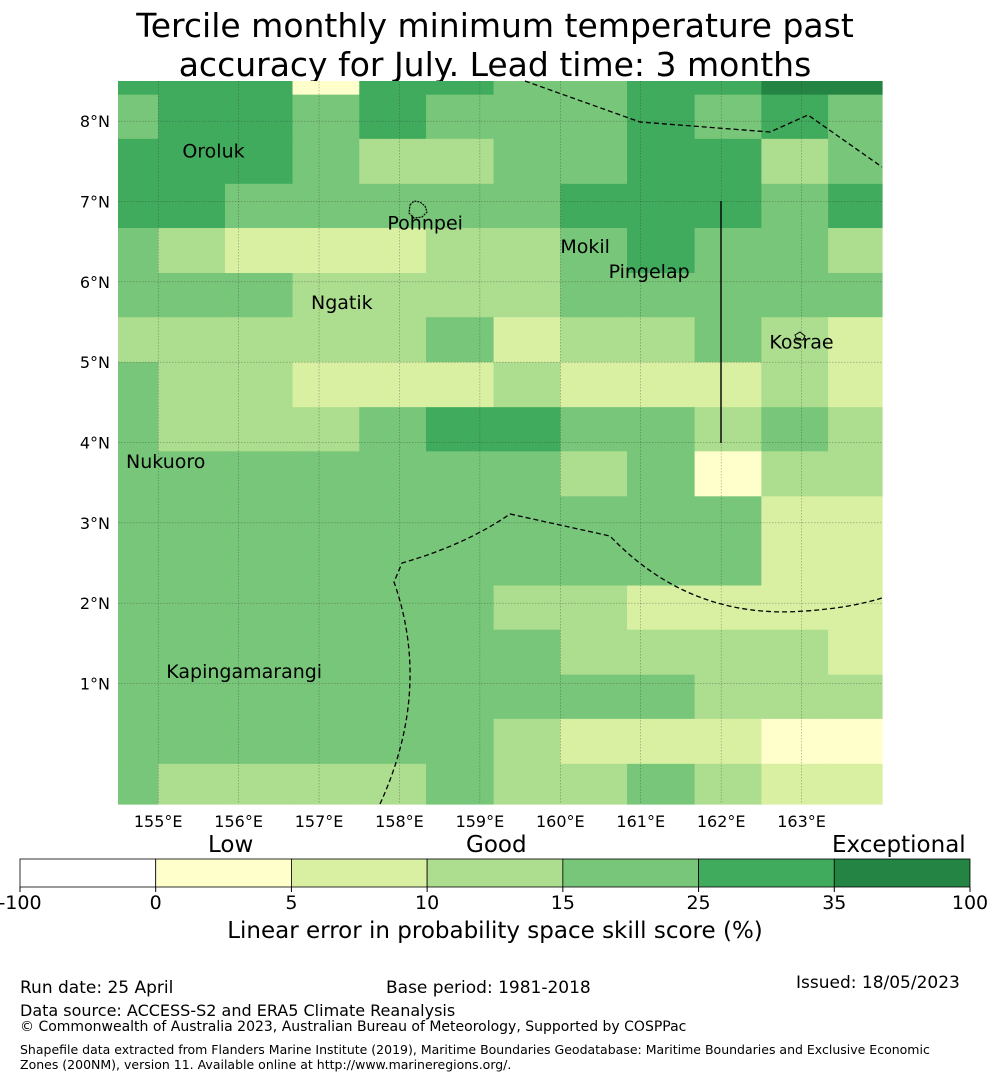  What do you see at coordinates (488, 988) in the screenshot?
I see `base-period: Base period: 1981-2018` at bounding box center [488, 988].